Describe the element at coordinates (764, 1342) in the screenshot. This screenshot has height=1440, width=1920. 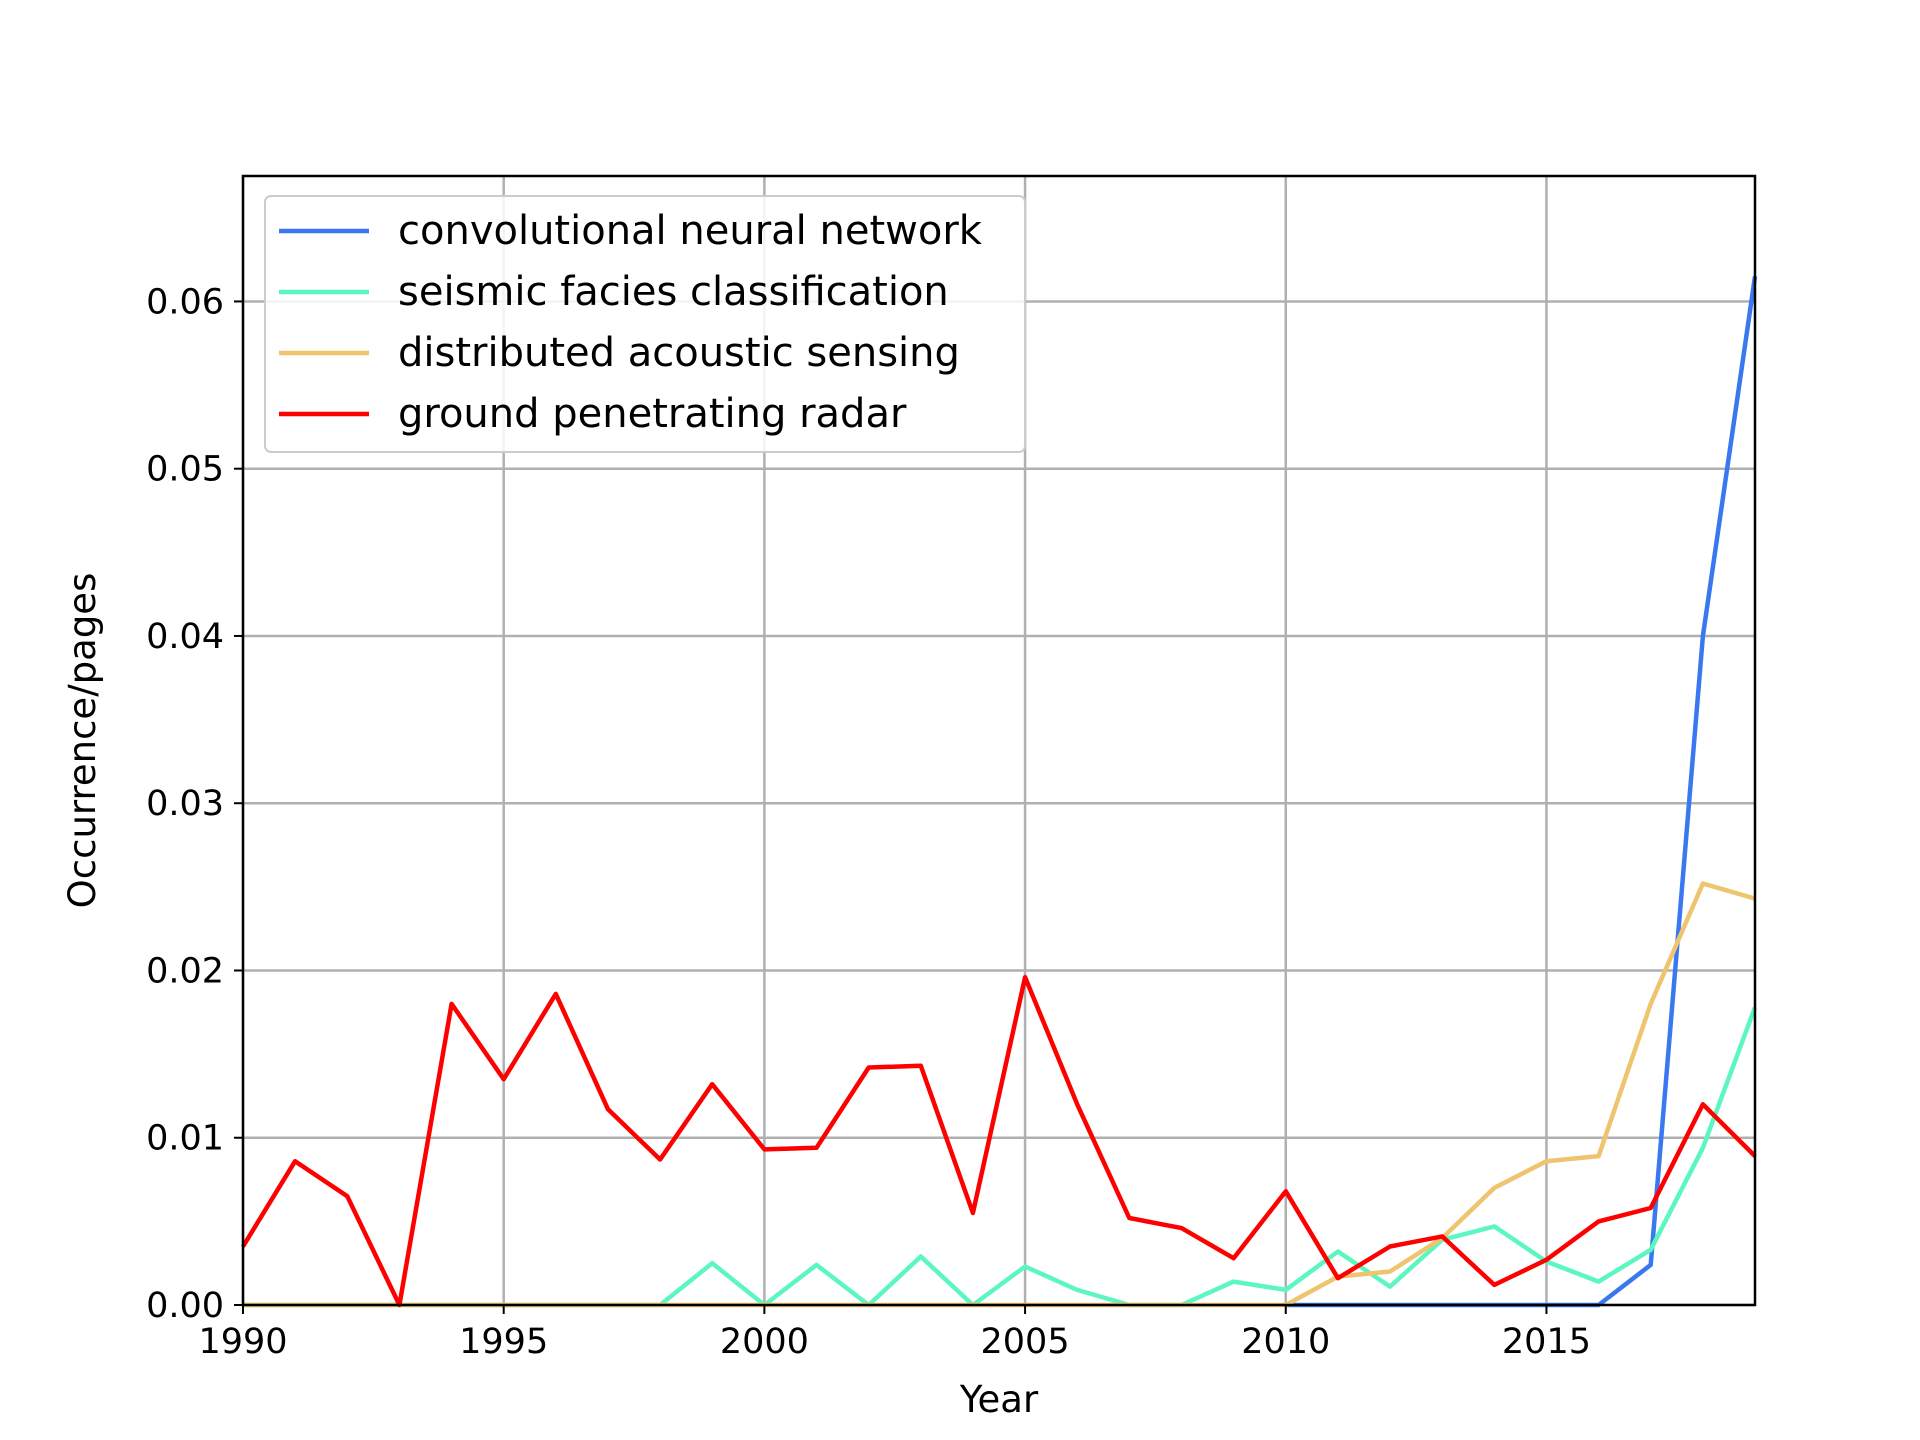
I see `x-tick-label: 2000` at that location.